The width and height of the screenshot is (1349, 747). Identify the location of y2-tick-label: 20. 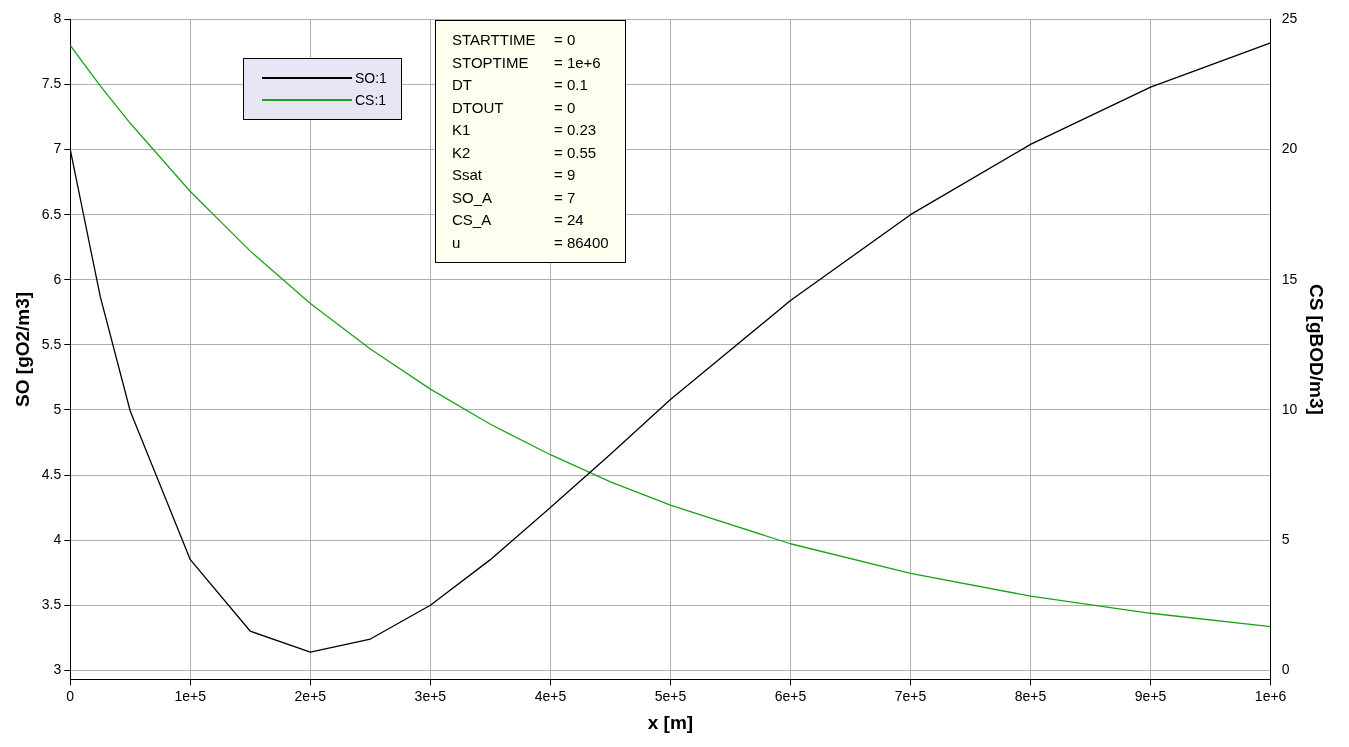
(1289, 148).